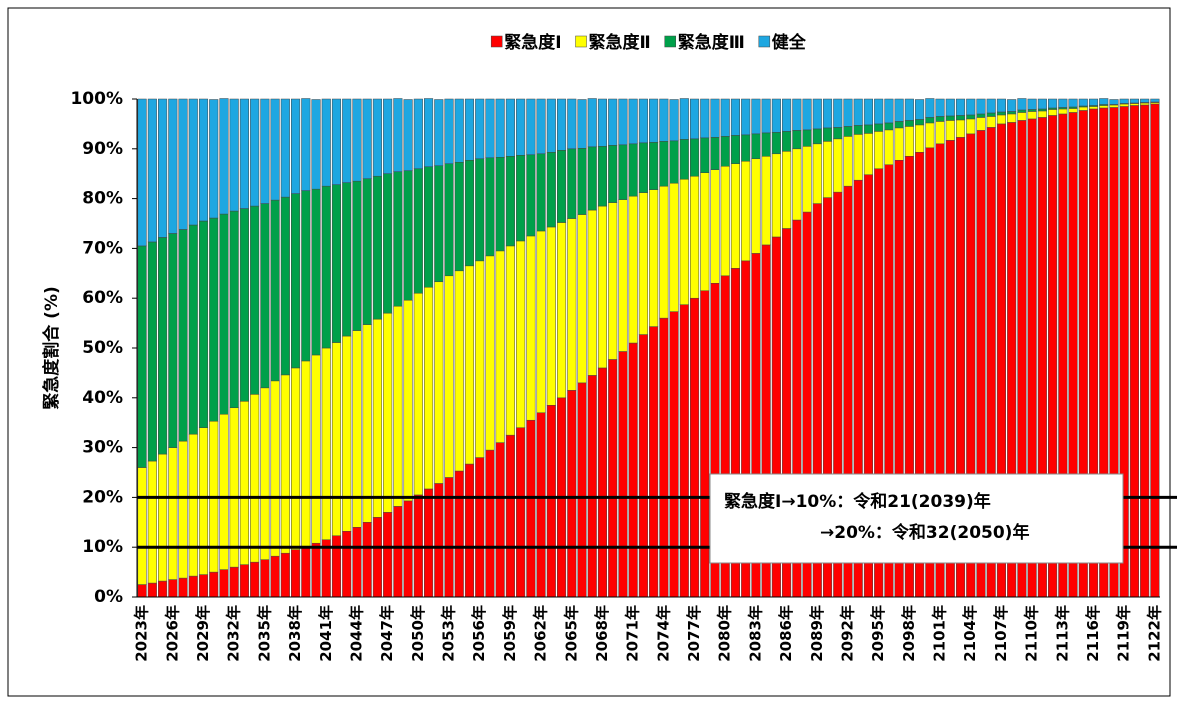 This screenshot has height=704, width=1177. I want to click on x-tick-label: 2068年, so click(602, 633).